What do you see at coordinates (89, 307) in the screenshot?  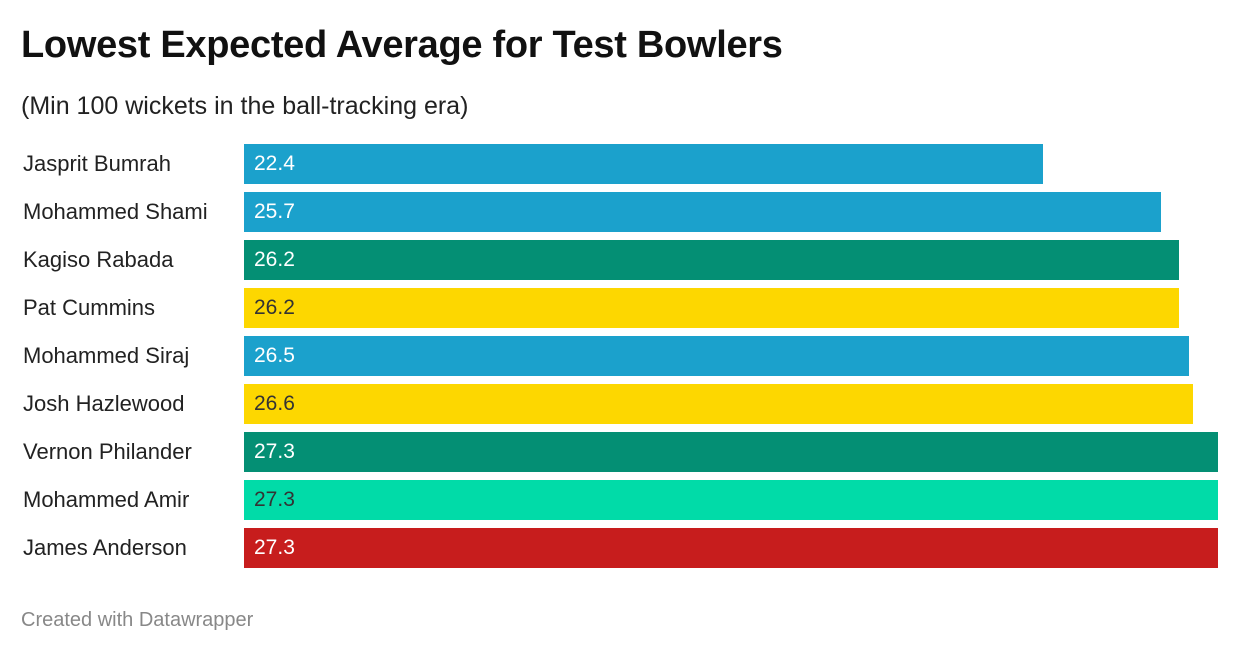 I see `bar-category-label: Pat Cummins` at bounding box center [89, 307].